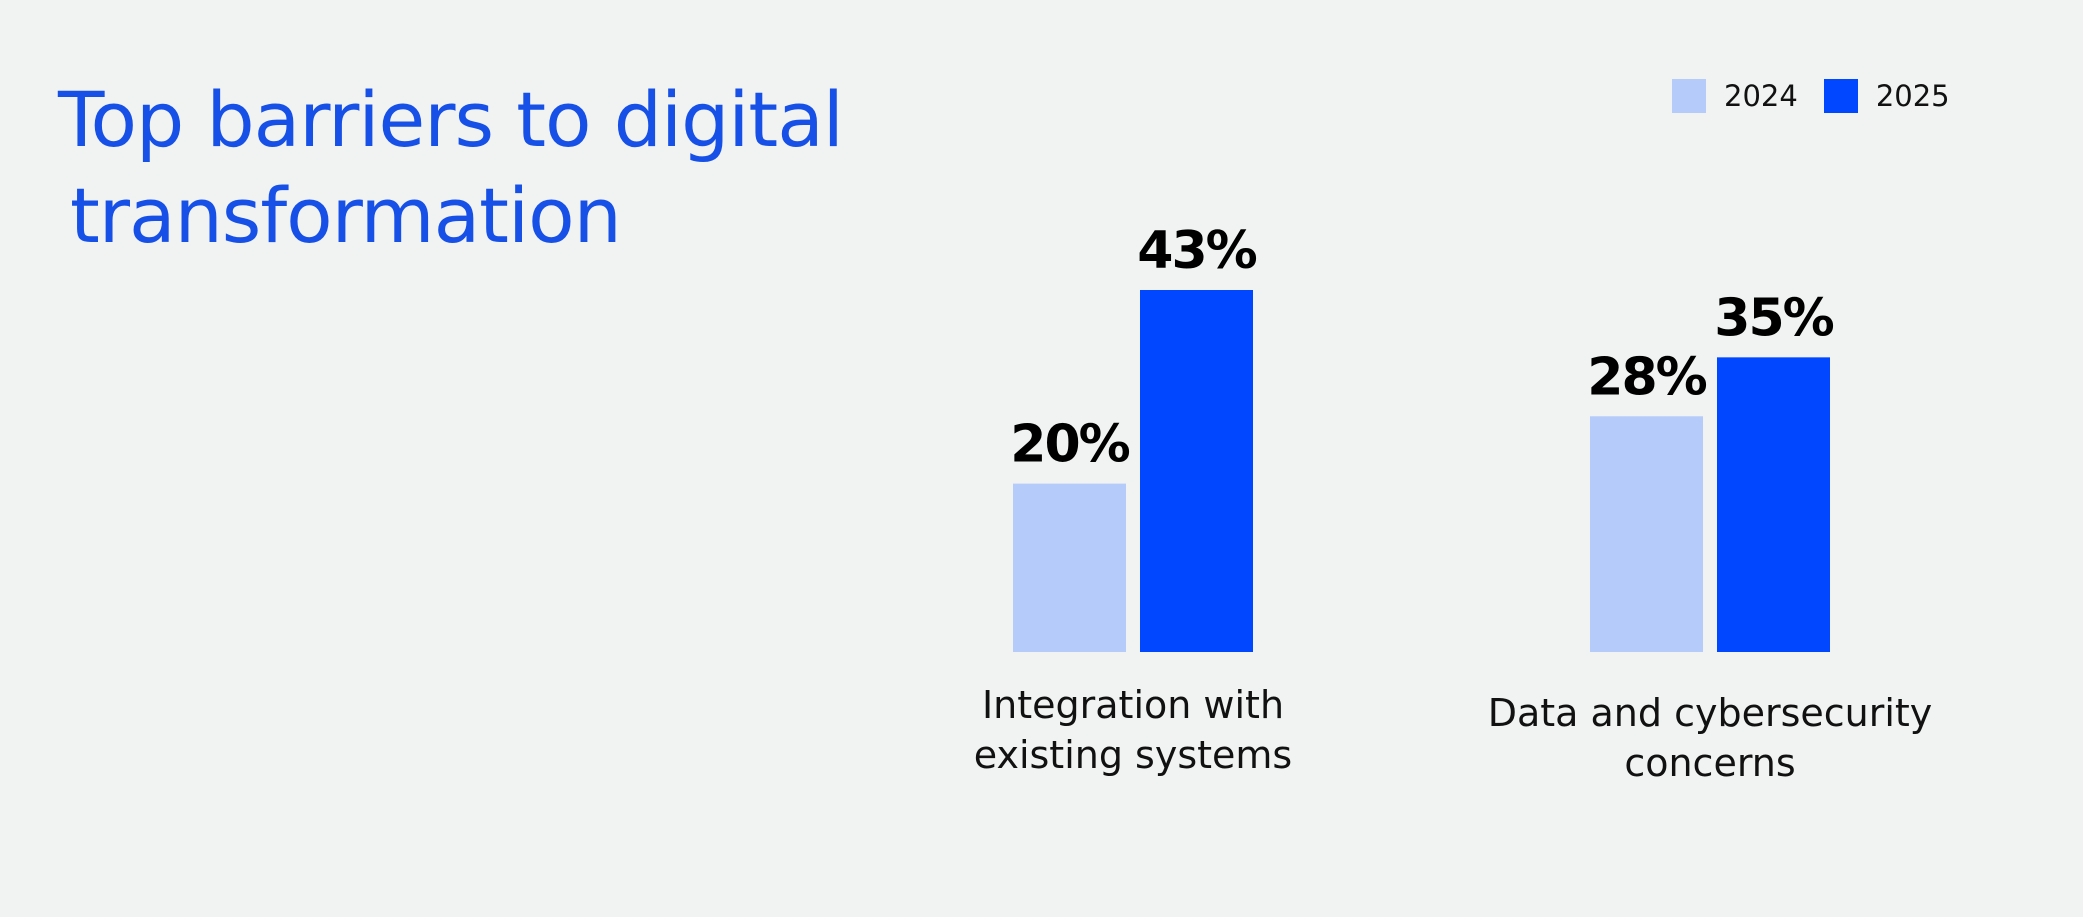  I want to click on category-label-2-line-2: concerns, so click(1709, 763).